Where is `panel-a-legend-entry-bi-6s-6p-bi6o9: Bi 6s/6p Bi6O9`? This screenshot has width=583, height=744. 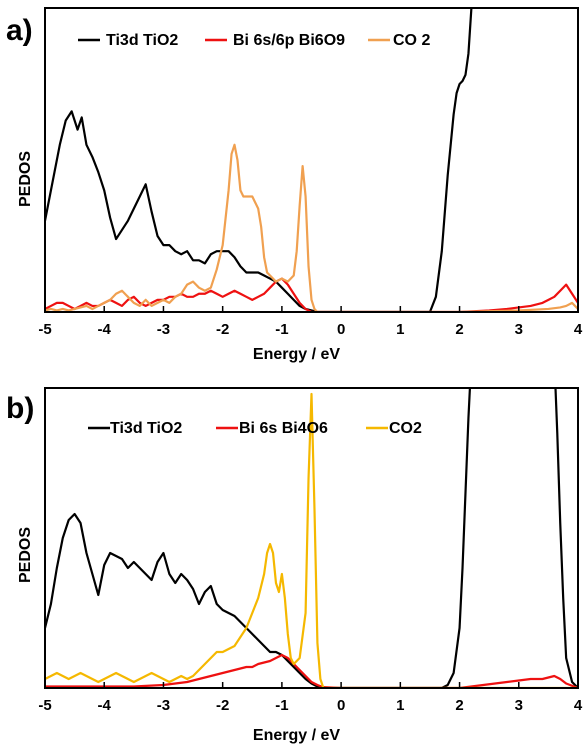
panel-a-legend-entry-bi-6s-6p-bi6o9: Bi 6s/6p Bi6O9 is located at coordinates (289, 40).